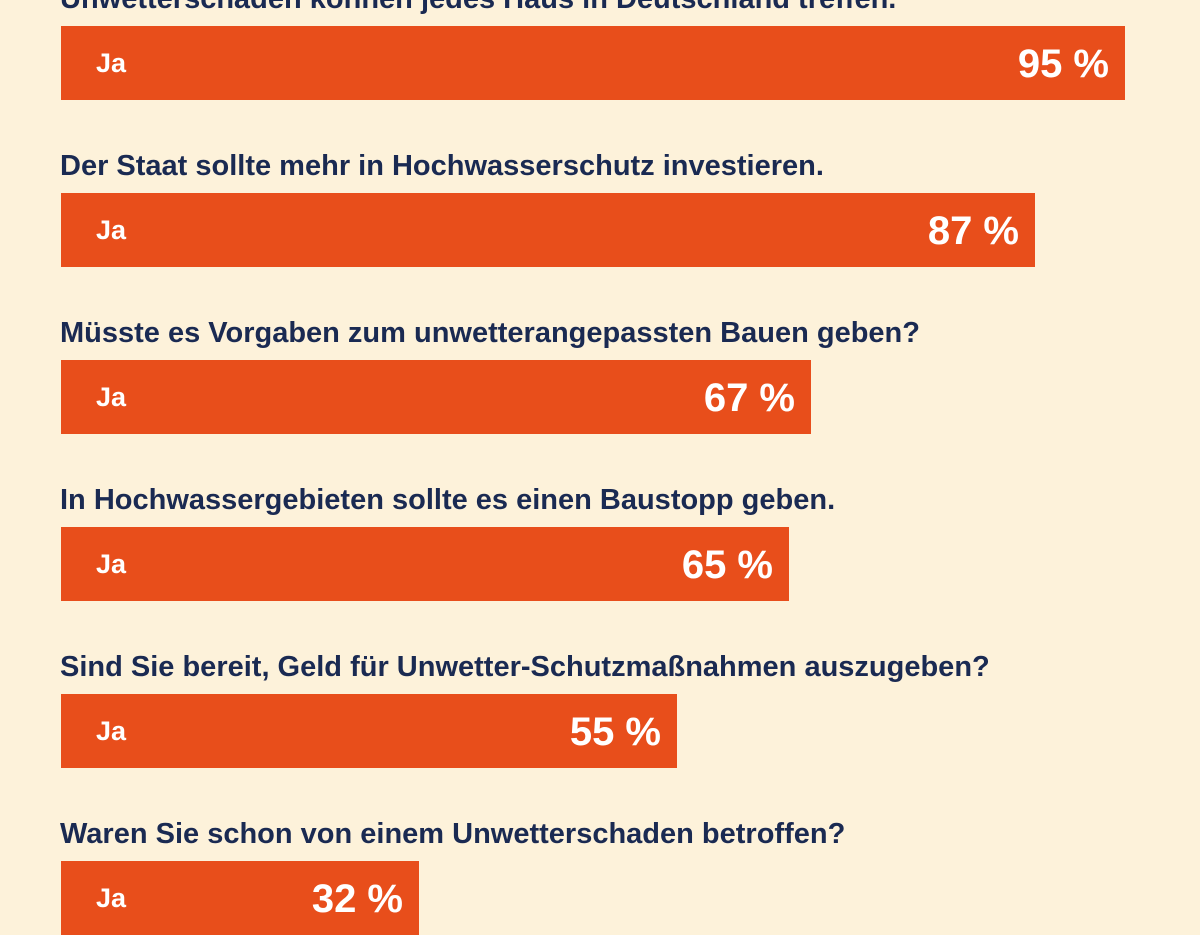 This screenshot has height=935, width=1200. Describe the element at coordinates (548, 230) in the screenshot. I see `bar: Ja 87 %` at that location.